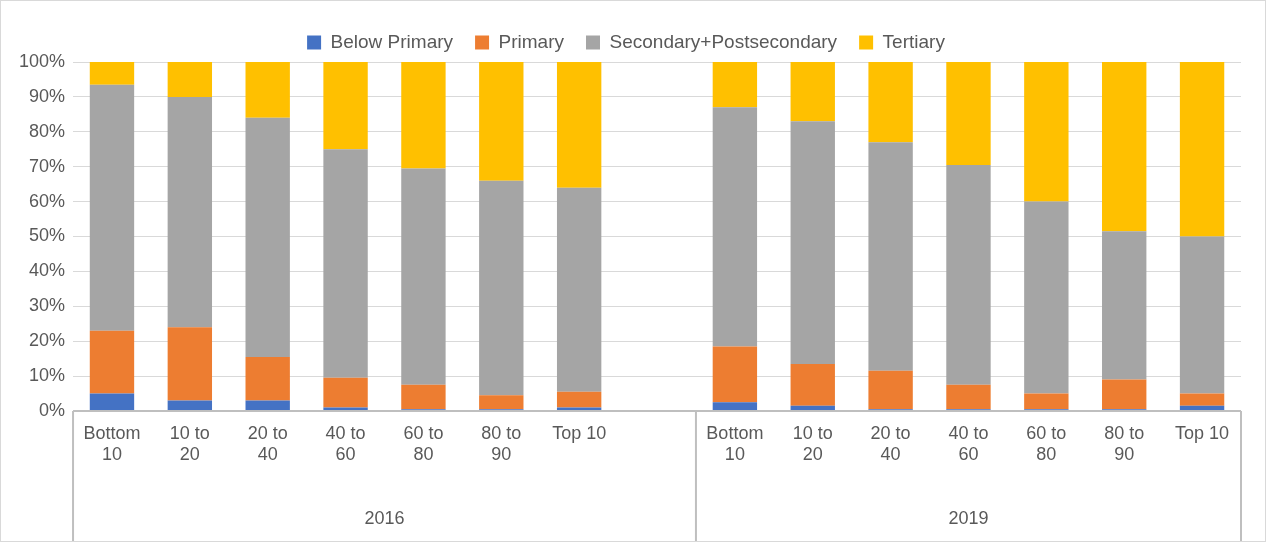 The image size is (1266, 542). Describe the element at coordinates (47, 130) in the screenshot. I see `y-tick-label: 80%` at that location.